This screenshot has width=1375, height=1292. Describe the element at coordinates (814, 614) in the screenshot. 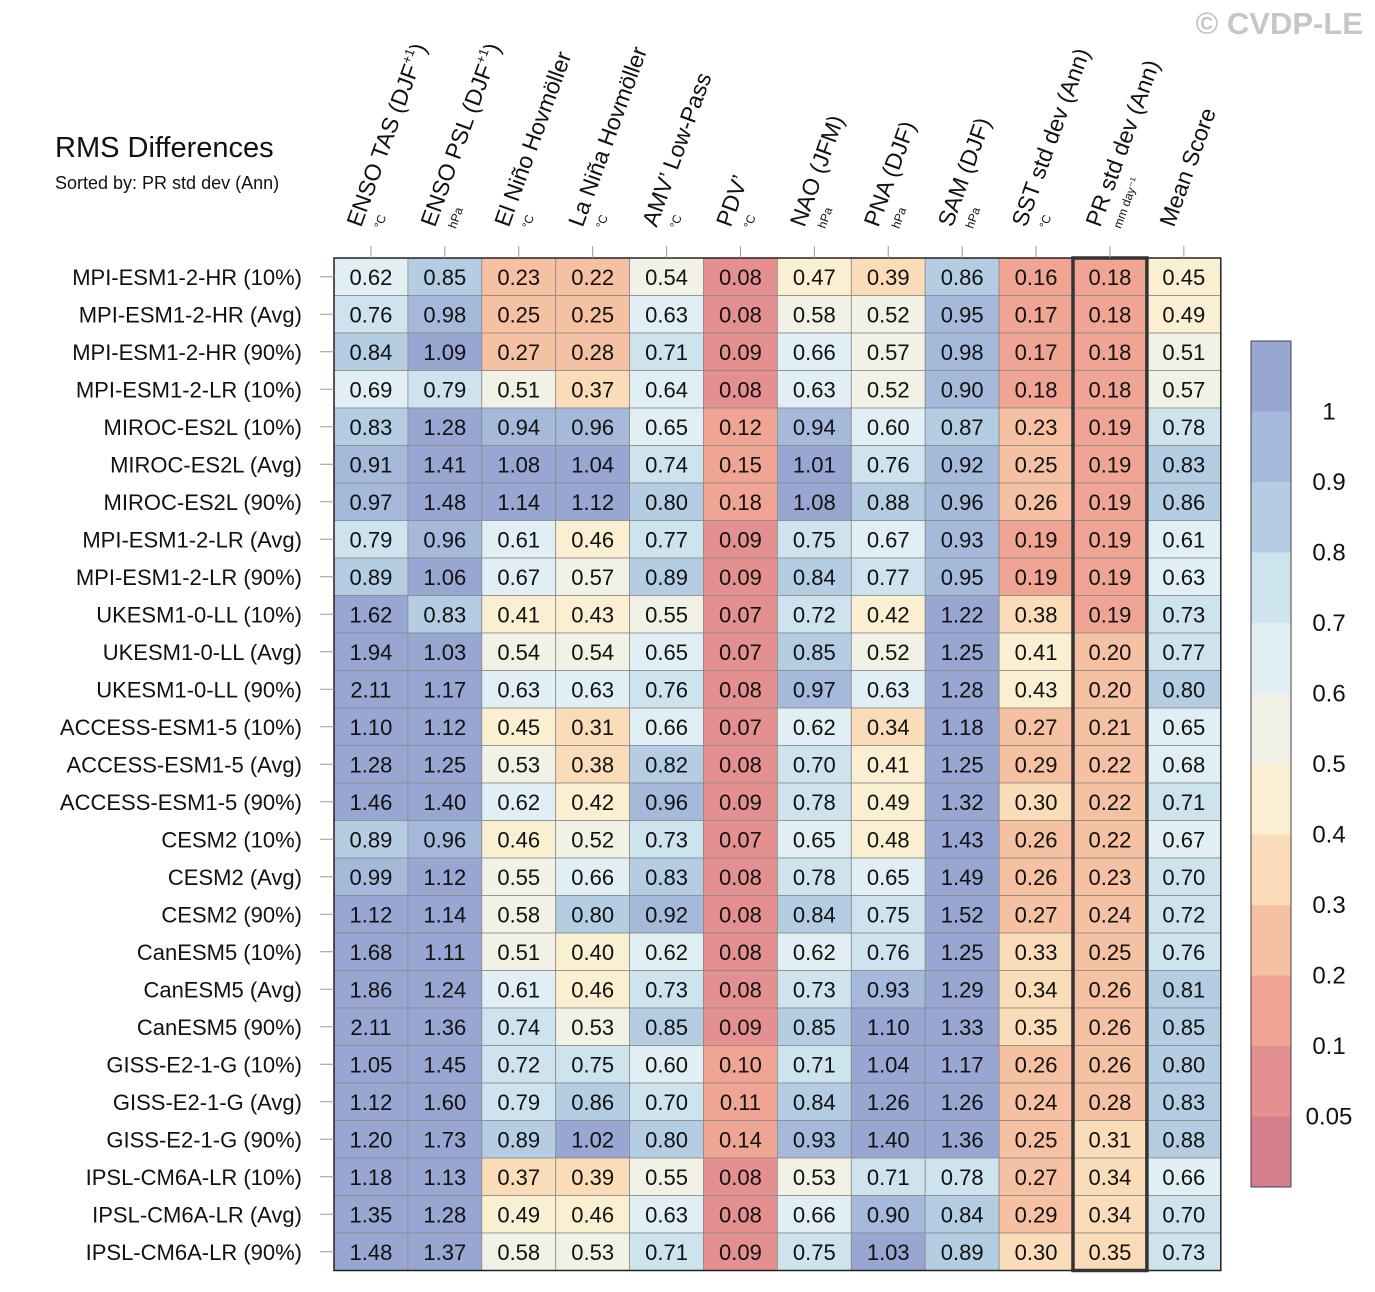

I see `cell-value-label: 0.72` at that location.